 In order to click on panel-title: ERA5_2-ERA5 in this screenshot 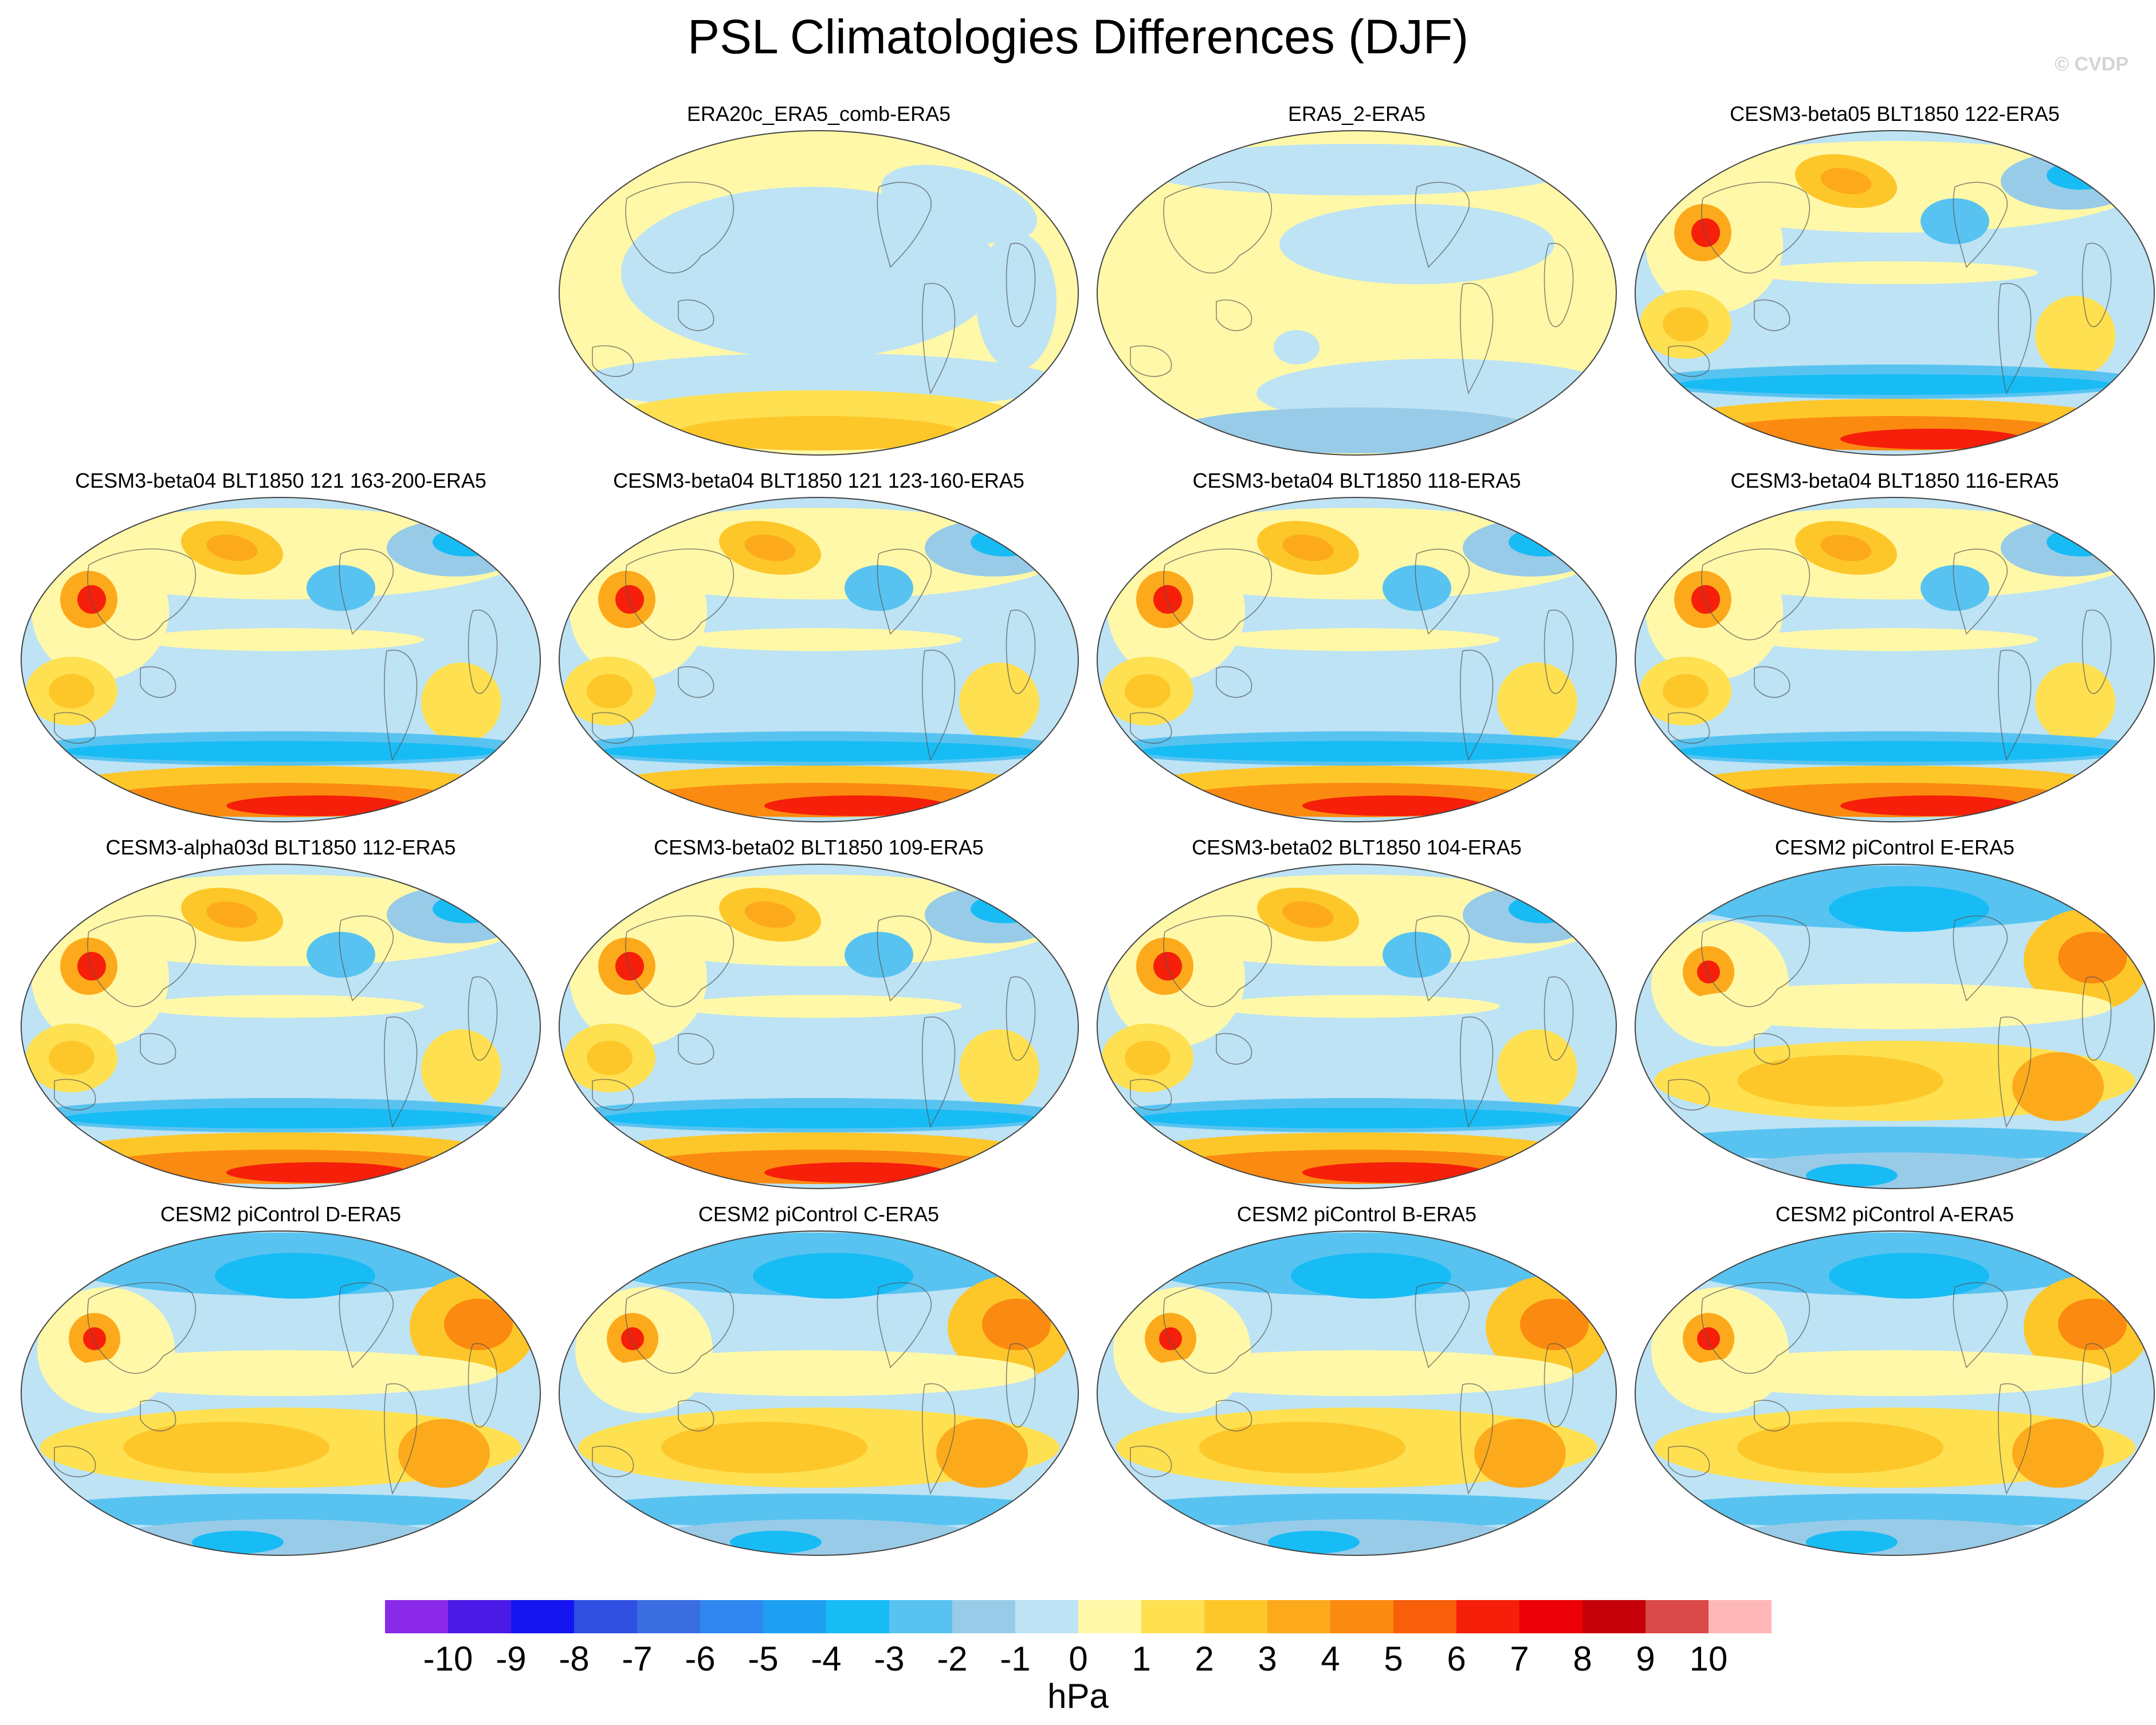, I will do `click(1356, 114)`.